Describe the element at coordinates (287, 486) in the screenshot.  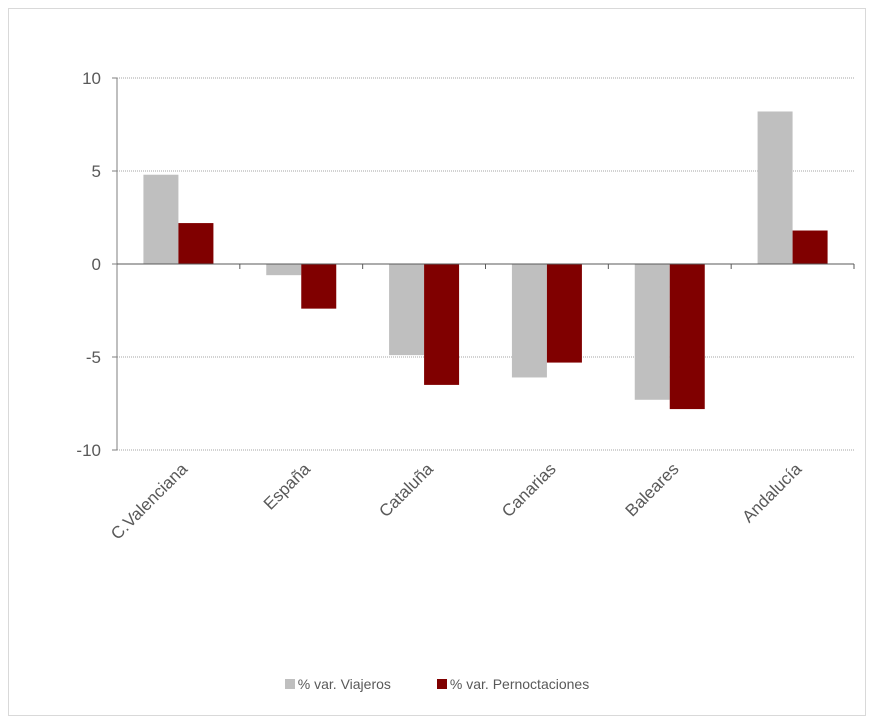
I see `category-label: España` at that location.